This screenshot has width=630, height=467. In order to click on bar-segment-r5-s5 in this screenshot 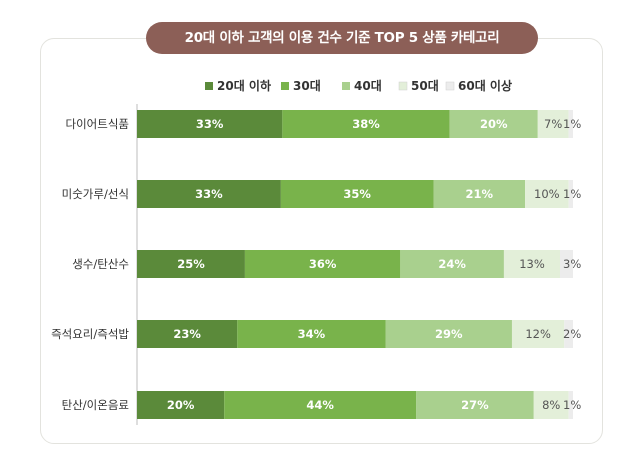, I will do `click(570, 405)`.